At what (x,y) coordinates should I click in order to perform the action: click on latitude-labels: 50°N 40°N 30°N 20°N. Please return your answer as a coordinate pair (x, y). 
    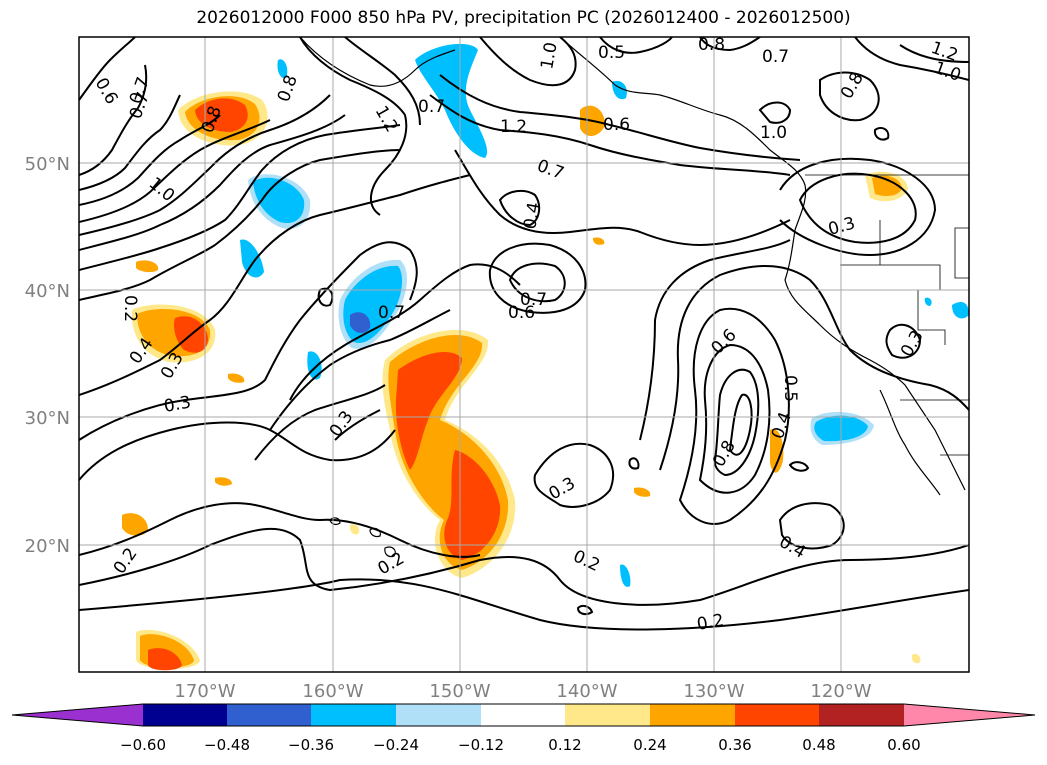
    Looking at the image, I should click on (47, 355).